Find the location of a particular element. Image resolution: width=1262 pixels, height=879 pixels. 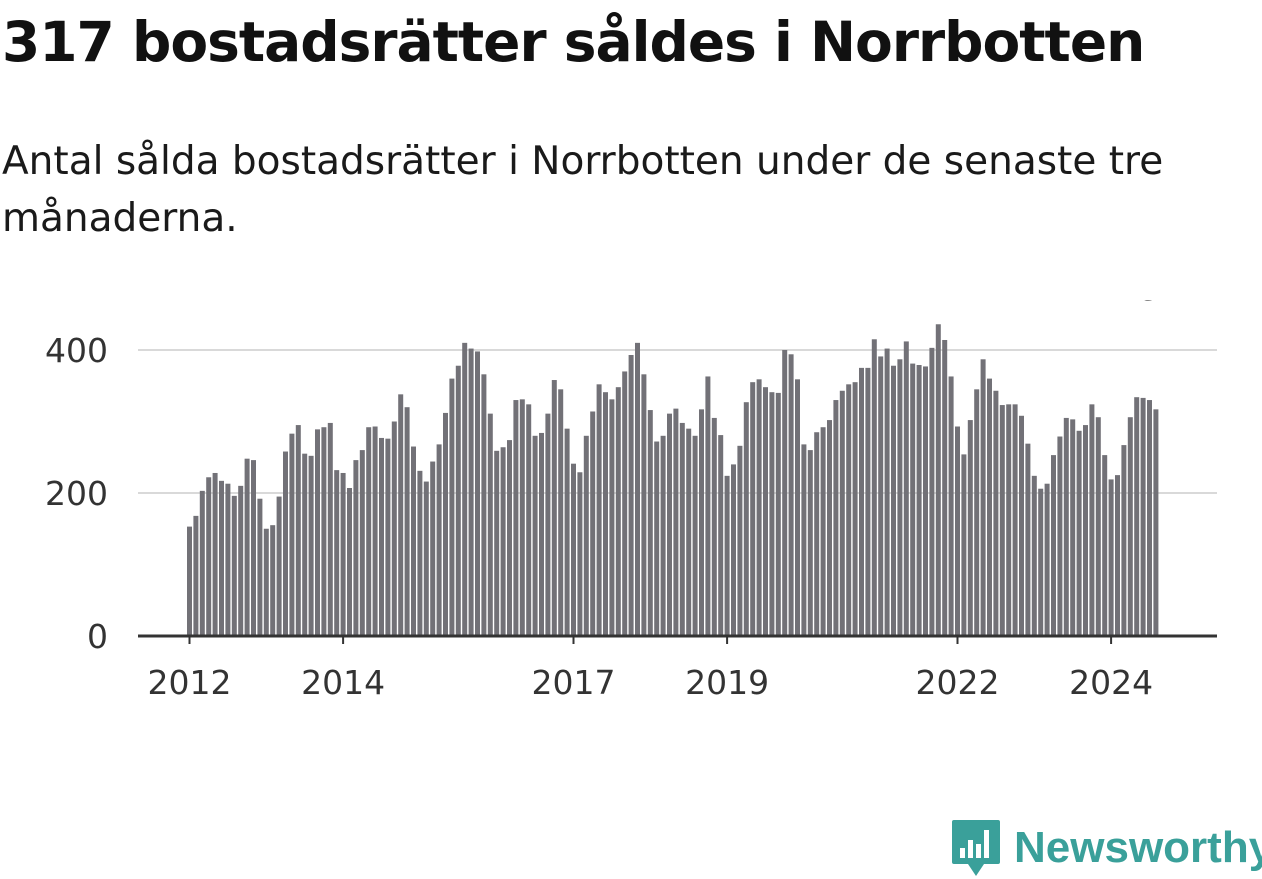

x-tick-label: 2017 is located at coordinates (574, 682).